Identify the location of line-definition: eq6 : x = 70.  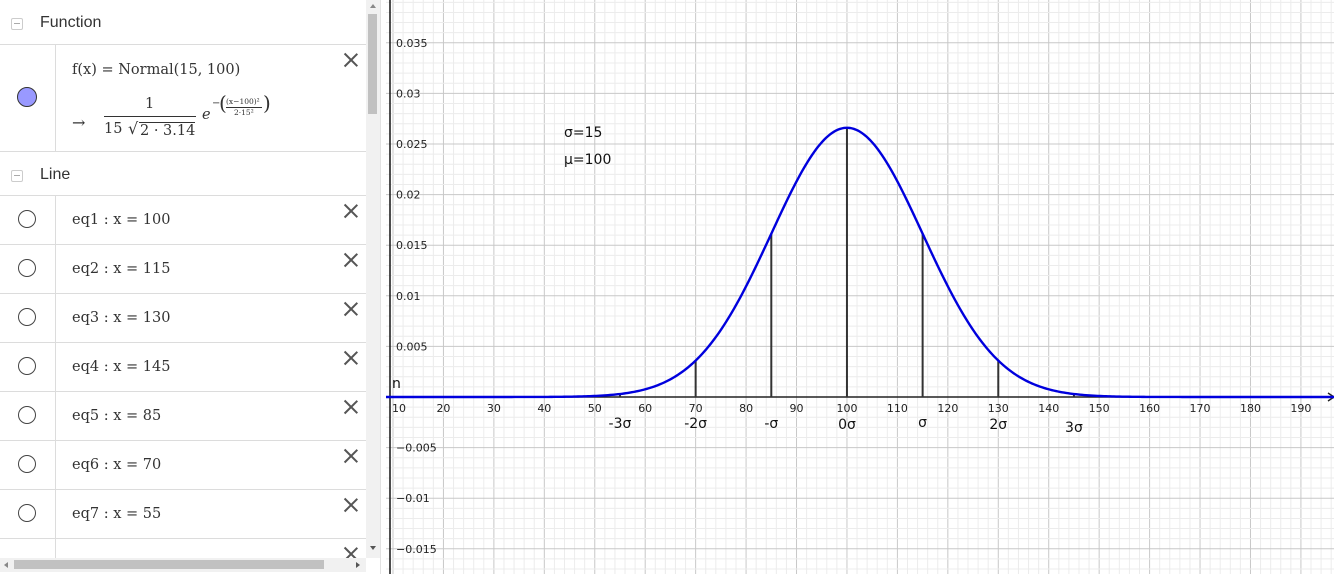
(117, 465).